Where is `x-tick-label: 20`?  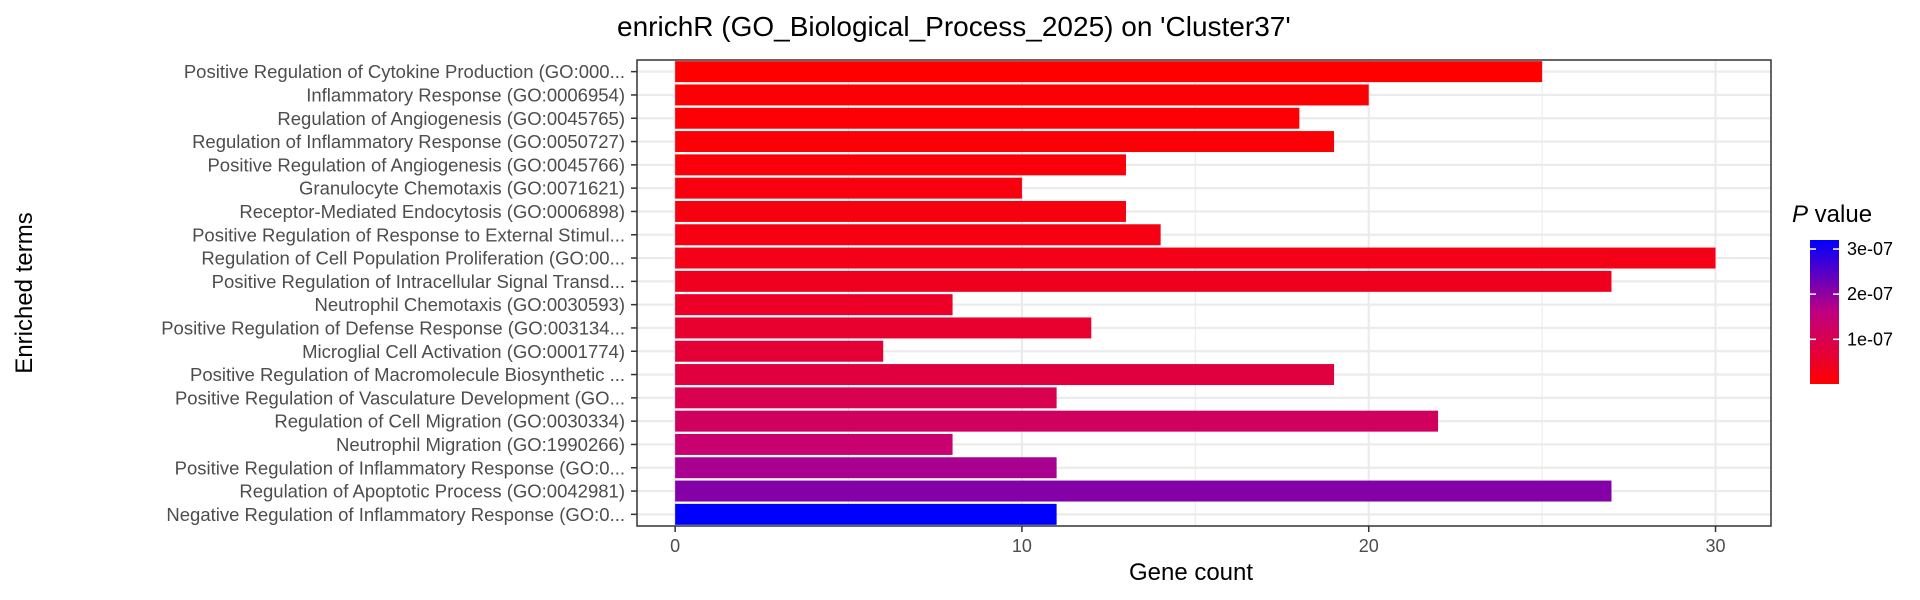 x-tick-label: 20 is located at coordinates (1369, 546).